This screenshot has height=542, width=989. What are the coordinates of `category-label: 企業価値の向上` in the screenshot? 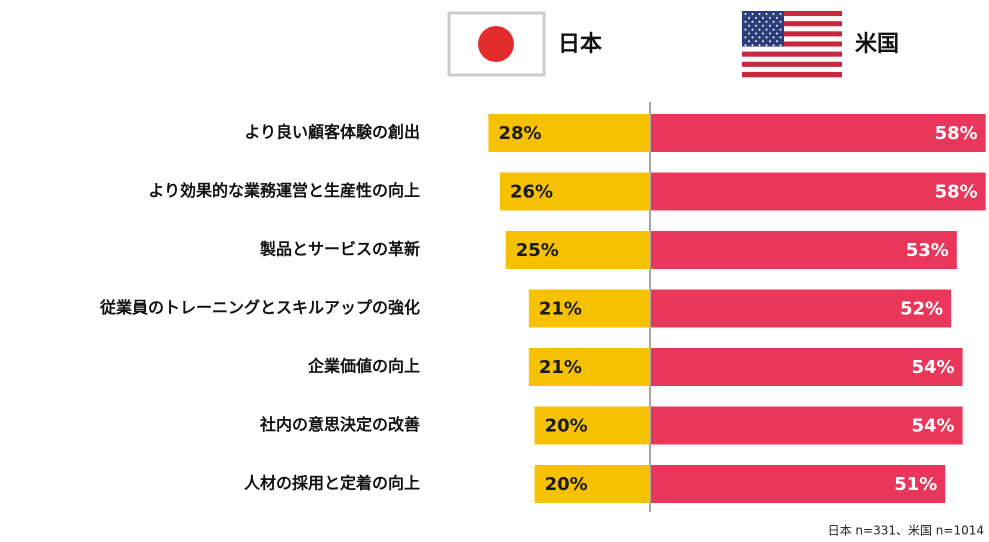 It's located at (363, 366).